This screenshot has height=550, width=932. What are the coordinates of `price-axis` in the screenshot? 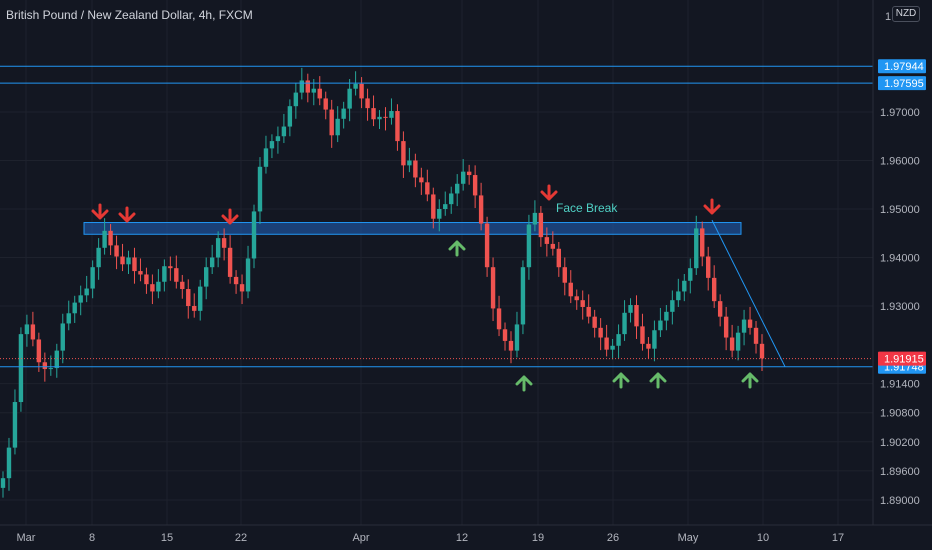 It's located at (902, 275).